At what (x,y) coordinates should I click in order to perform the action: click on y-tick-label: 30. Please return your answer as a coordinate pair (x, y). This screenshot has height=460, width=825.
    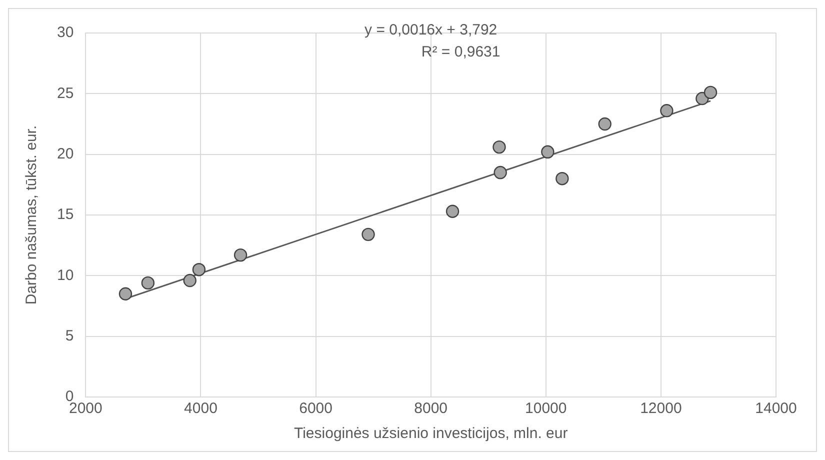
    Looking at the image, I should click on (65, 33).